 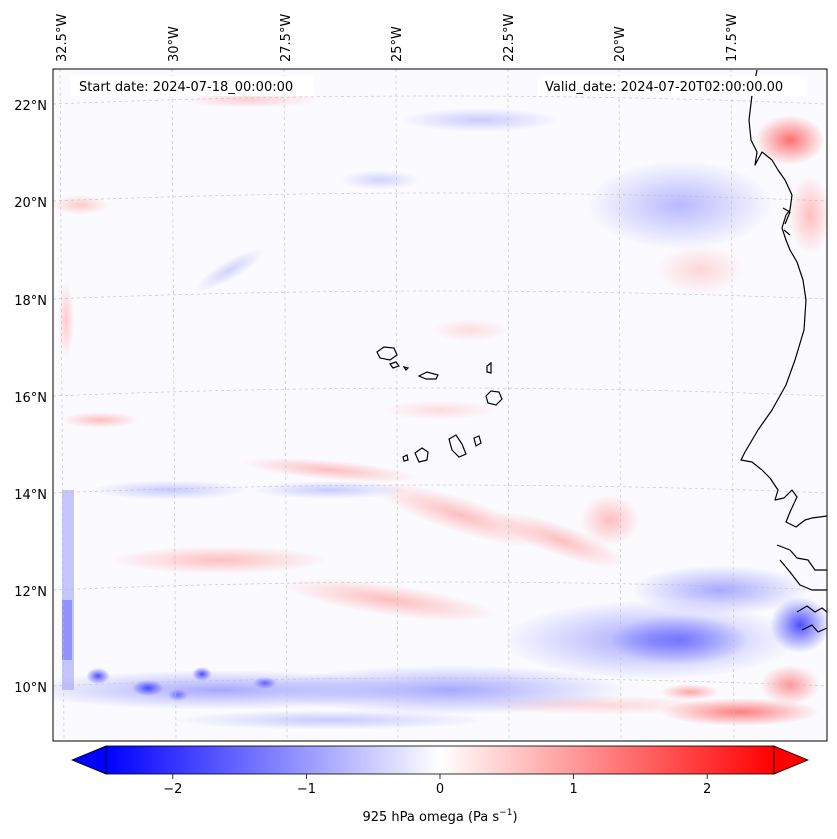 I want to click on lat-label: 20°N, so click(x=30, y=203).